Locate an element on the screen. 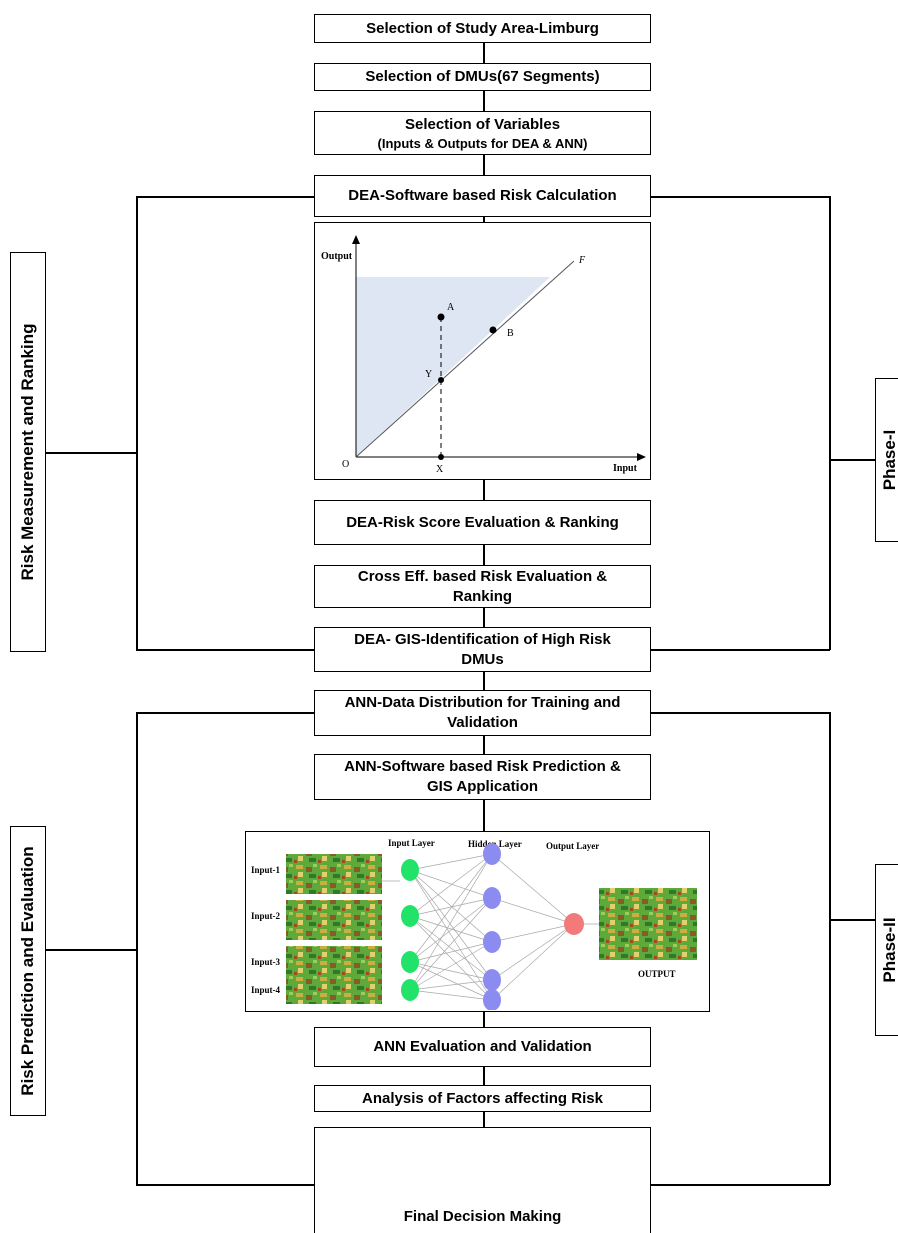  dea-shaded-region is located at coordinates (453, 367).